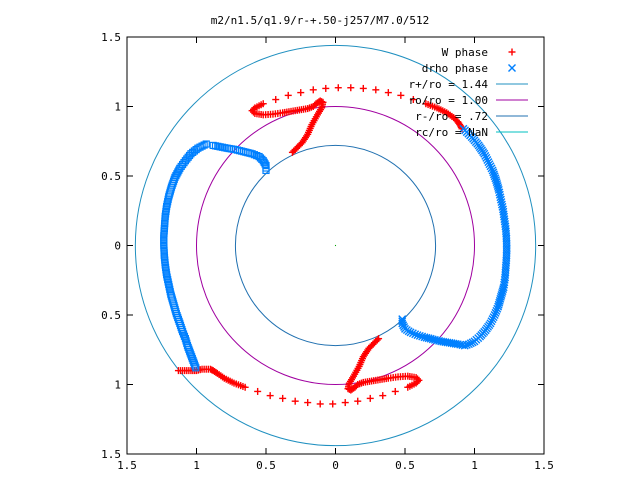 Image resolution: width=640 pixels, height=480 pixels. What do you see at coordinates (455, 68) in the screenshot?
I see `legend-label-series-1: drho phase` at bounding box center [455, 68].